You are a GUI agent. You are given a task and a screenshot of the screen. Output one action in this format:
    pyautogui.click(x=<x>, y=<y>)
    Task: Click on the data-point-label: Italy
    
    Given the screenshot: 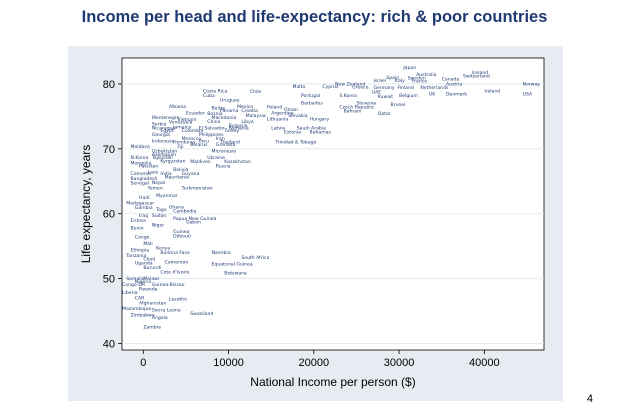 What is the action you would take?
    pyautogui.click(x=400, y=81)
    